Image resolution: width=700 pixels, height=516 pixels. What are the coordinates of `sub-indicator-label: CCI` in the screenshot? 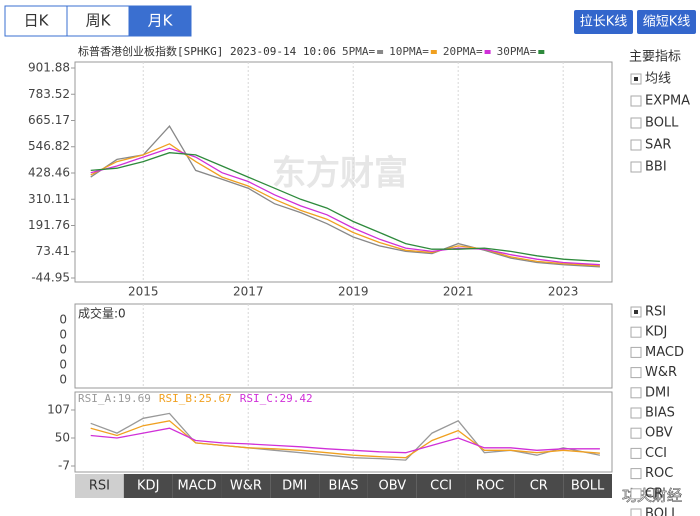 It's located at (656, 453).